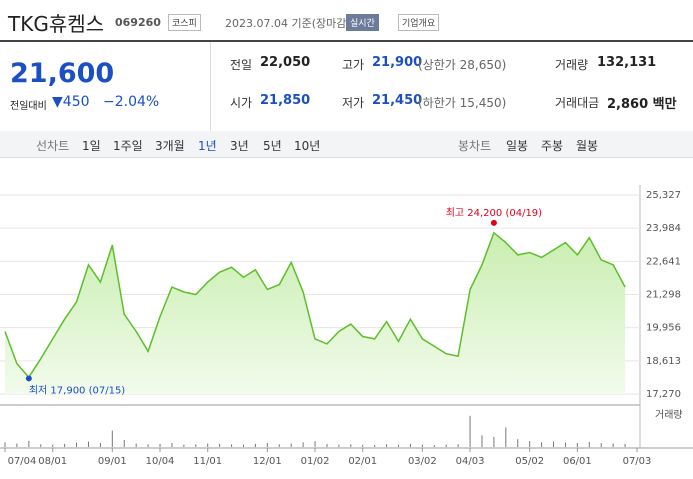 This screenshot has width=693, height=479. Describe the element at coordinates (131, 102) in the screenshot. I see `rate: −2.04%` at that location.